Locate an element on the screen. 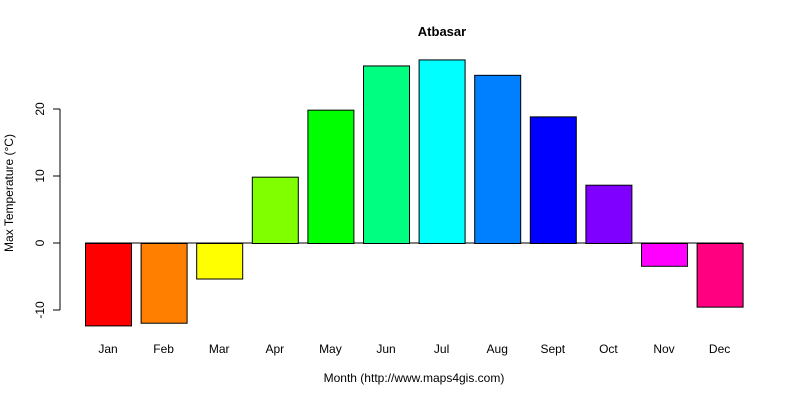 The width and height of the screenshot is (800, 400). x-tick-label-jan: Jan is located at coordinates (107, 349).